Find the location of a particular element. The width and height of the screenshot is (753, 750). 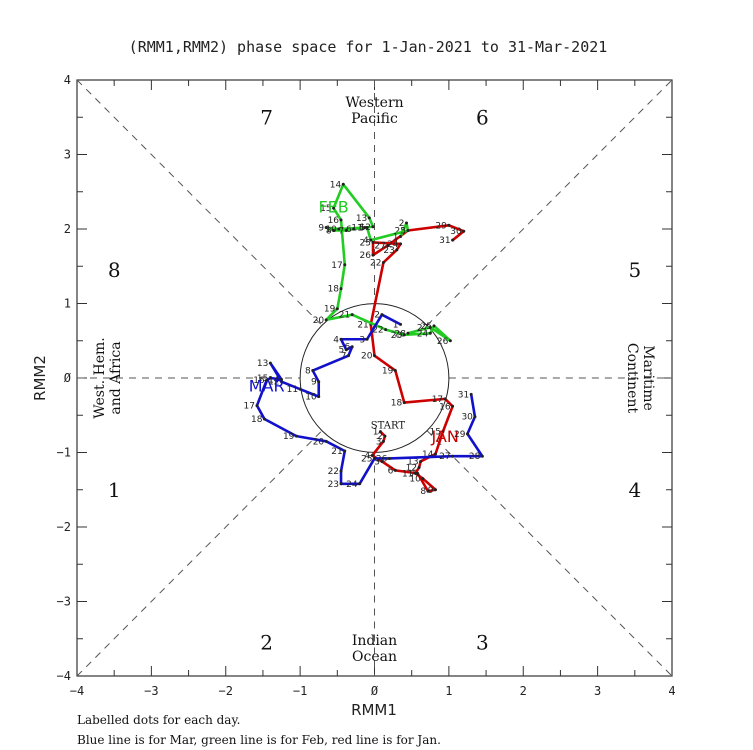

svg-text: Ocean is located at coordinates (374, 657).